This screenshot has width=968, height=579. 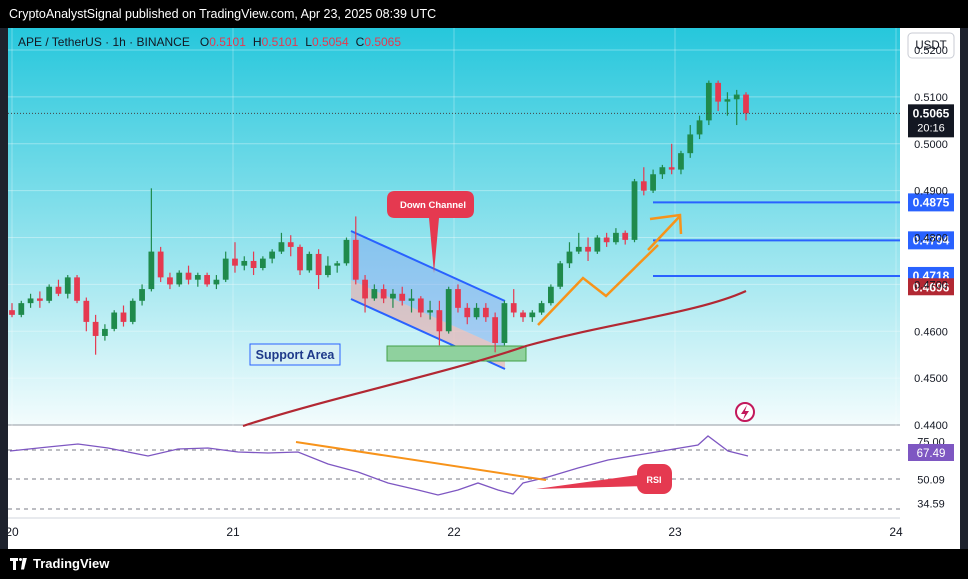 I want to click on down-channel-callout, so click(x=430, y=232).